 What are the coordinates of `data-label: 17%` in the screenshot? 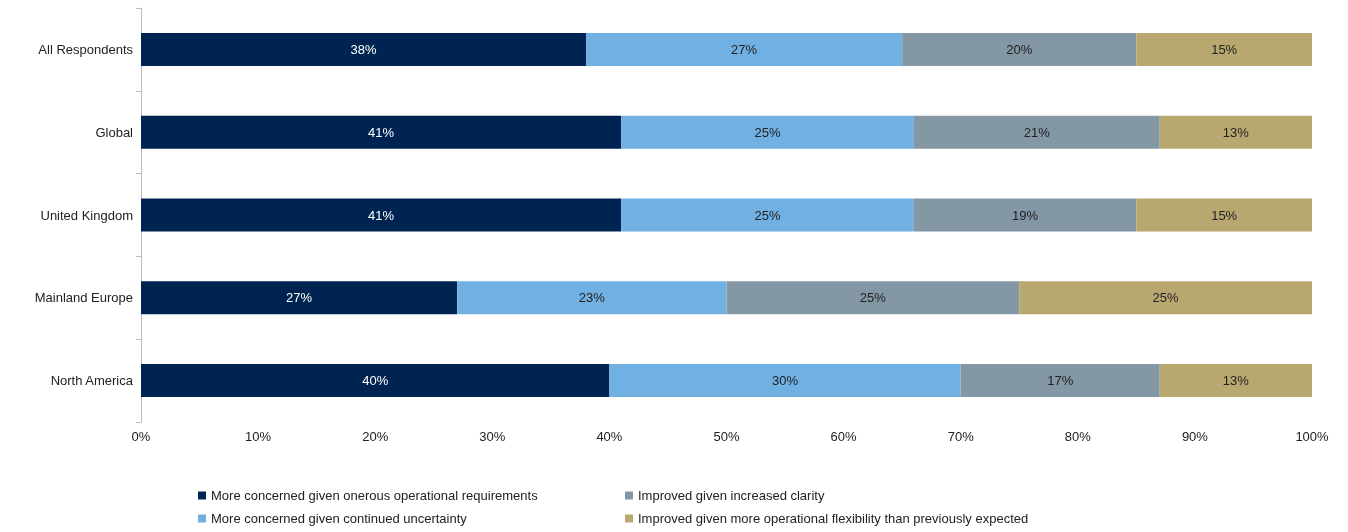 It's located at (1060, 381).